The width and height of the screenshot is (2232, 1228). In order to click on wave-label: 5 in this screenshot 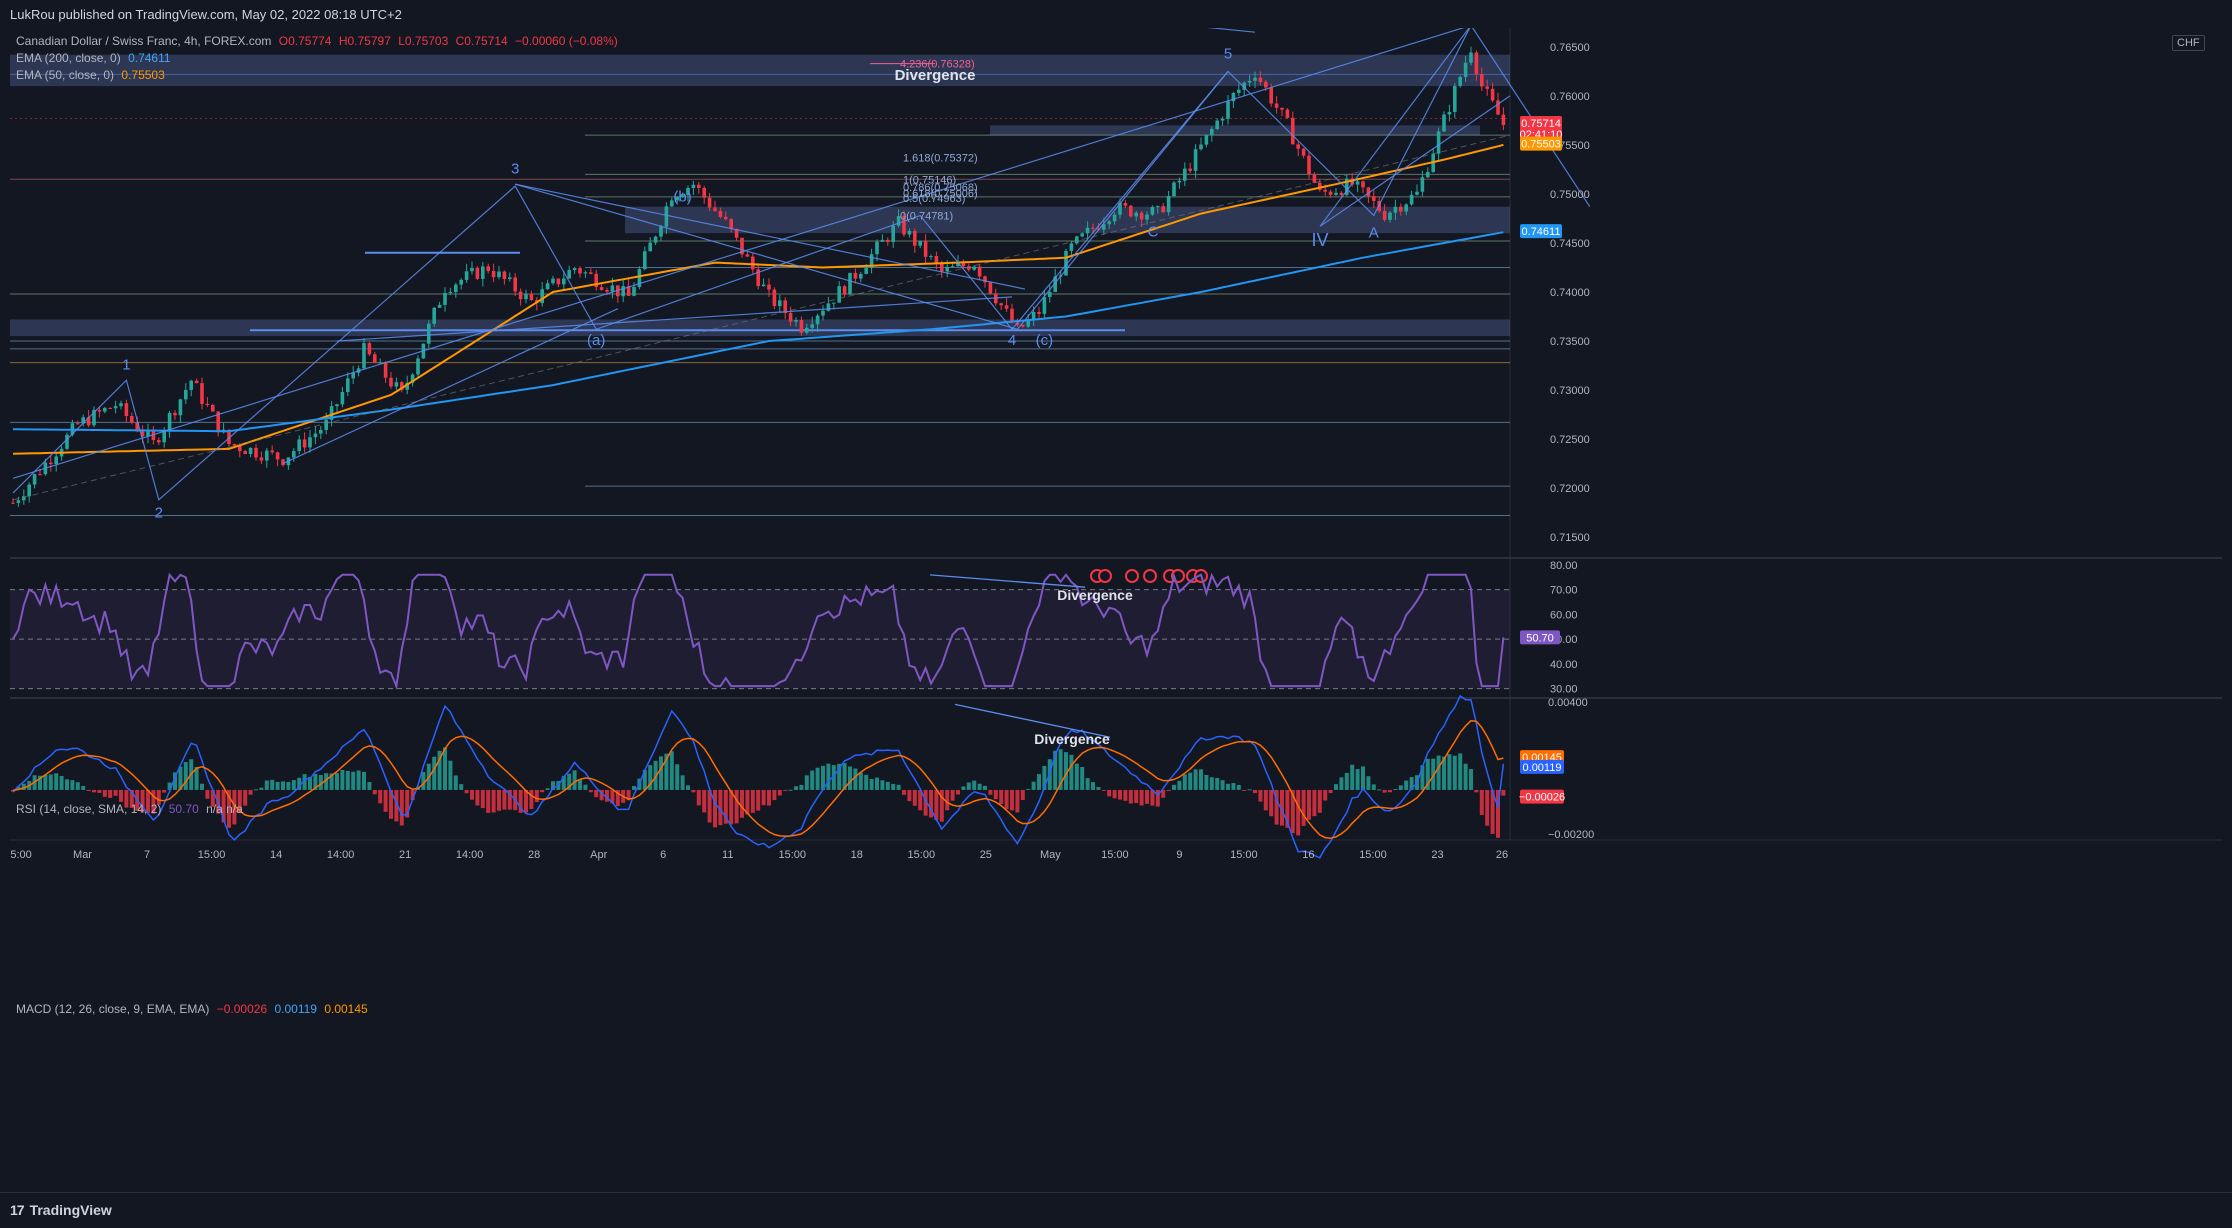, I will do `click(1228, 54)`.